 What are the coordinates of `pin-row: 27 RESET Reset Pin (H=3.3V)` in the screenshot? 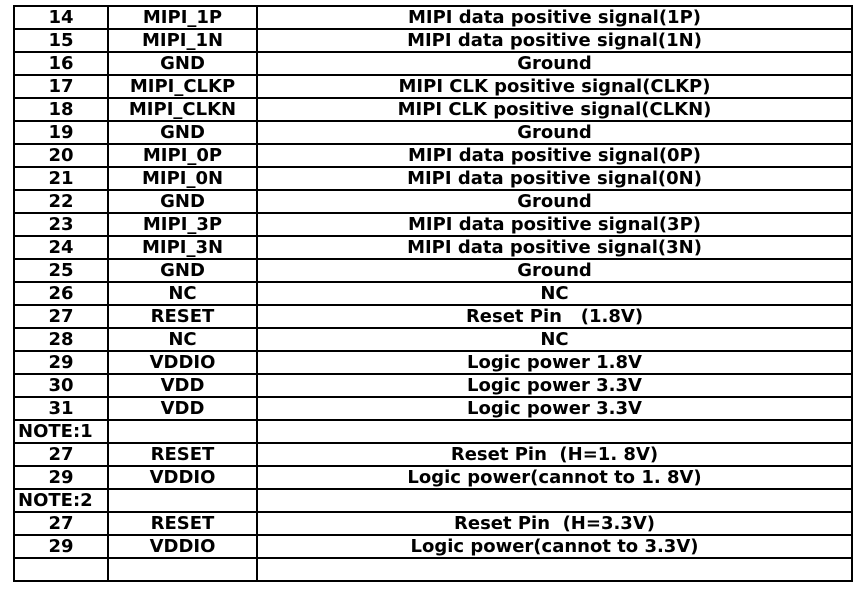 It's located at (433, 523).